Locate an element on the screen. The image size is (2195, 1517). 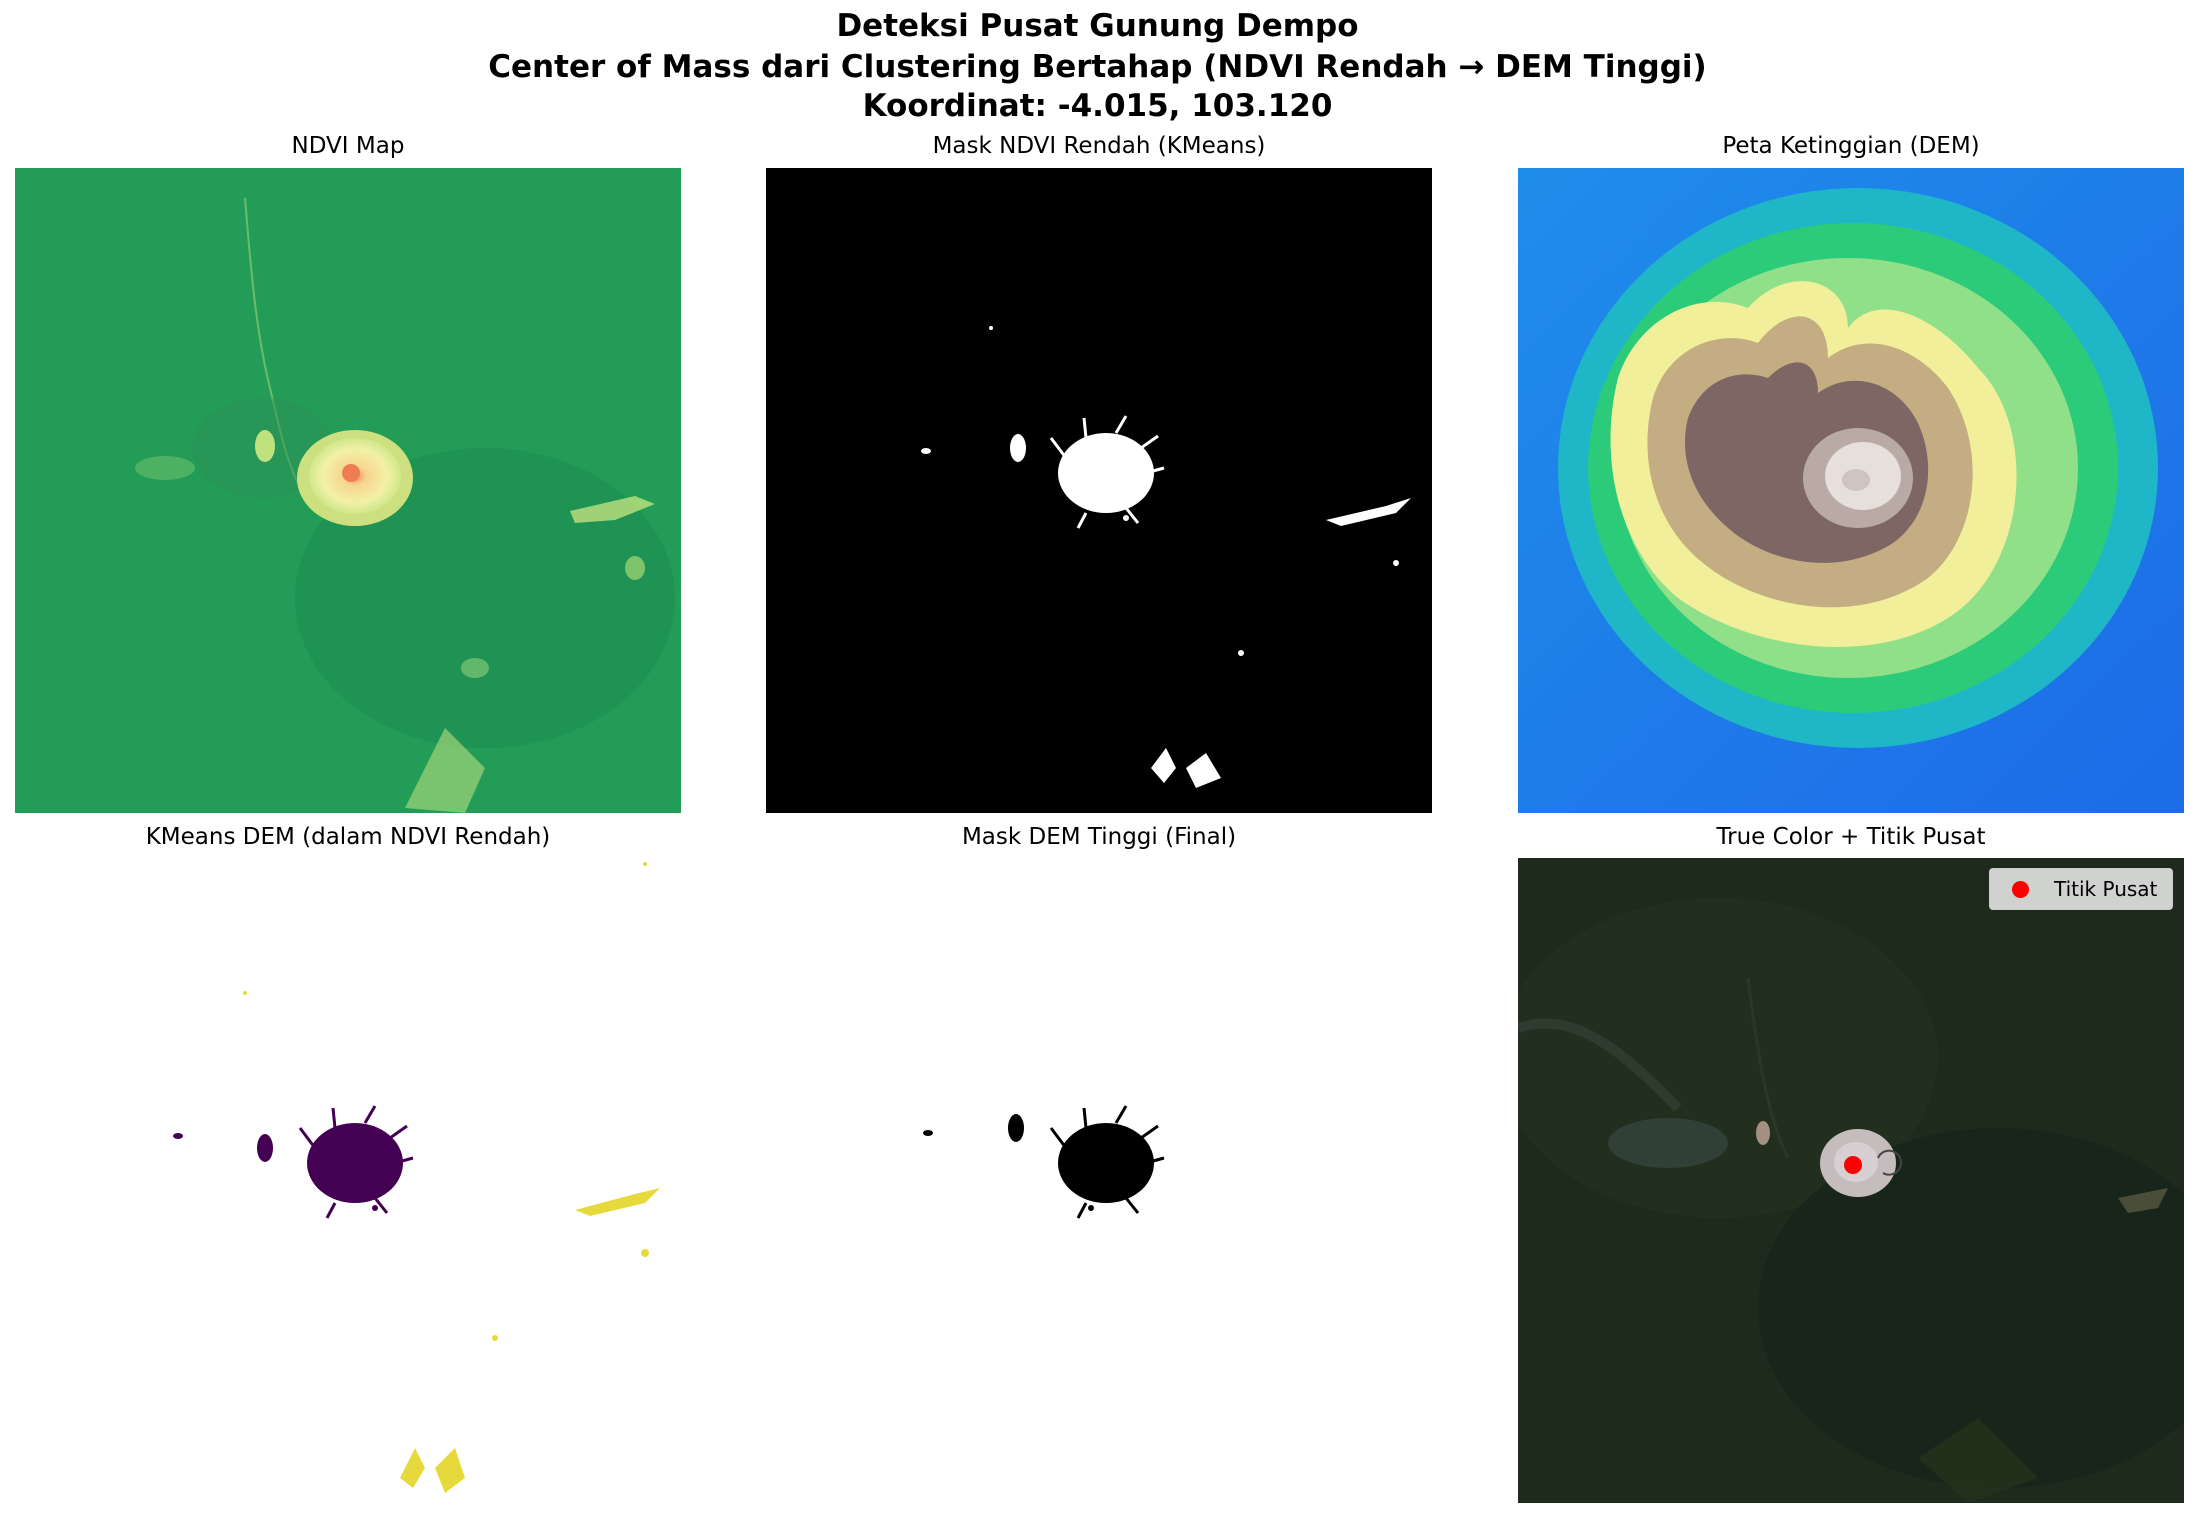
legend-label: Titik Pusat is located at coordinates (2106, 889).